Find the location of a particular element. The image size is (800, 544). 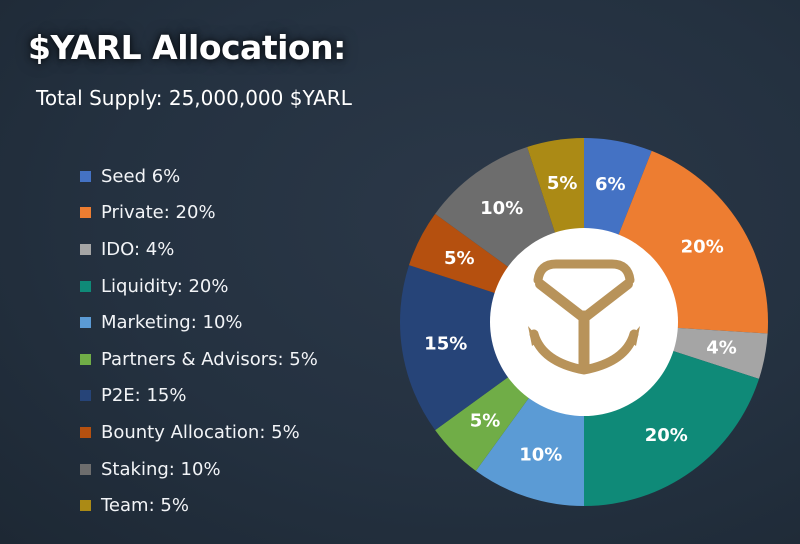

page-title: $YARL Allocation: is located at coordinates (187, 47).